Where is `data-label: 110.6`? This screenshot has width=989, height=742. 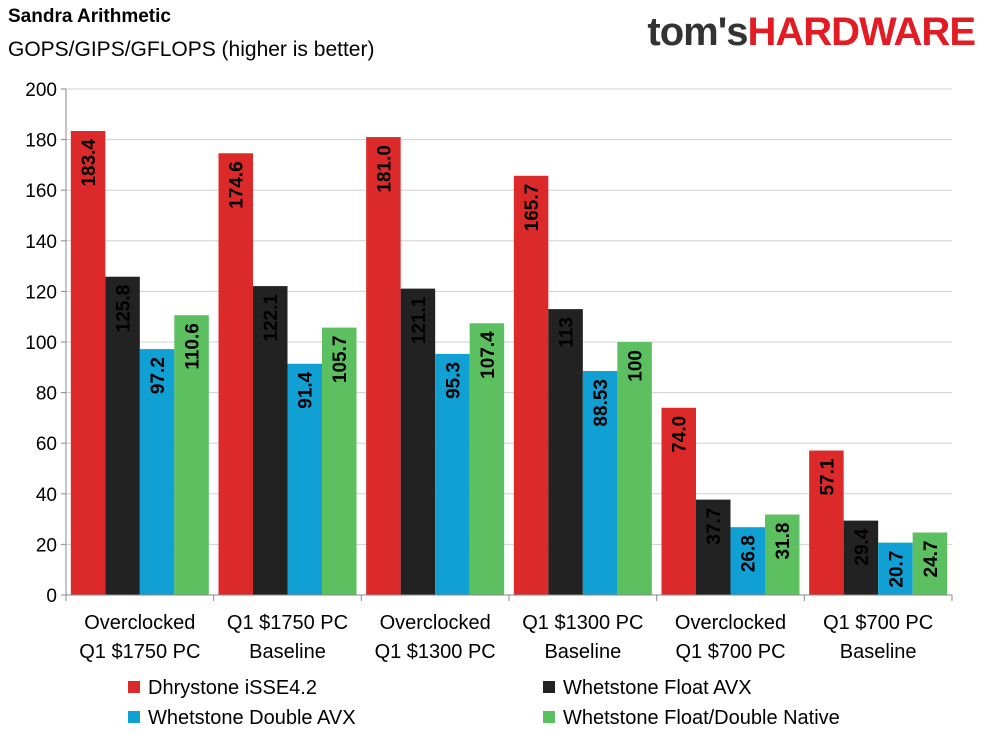 data-label: 110.6 is located at coordinates (193, 346).